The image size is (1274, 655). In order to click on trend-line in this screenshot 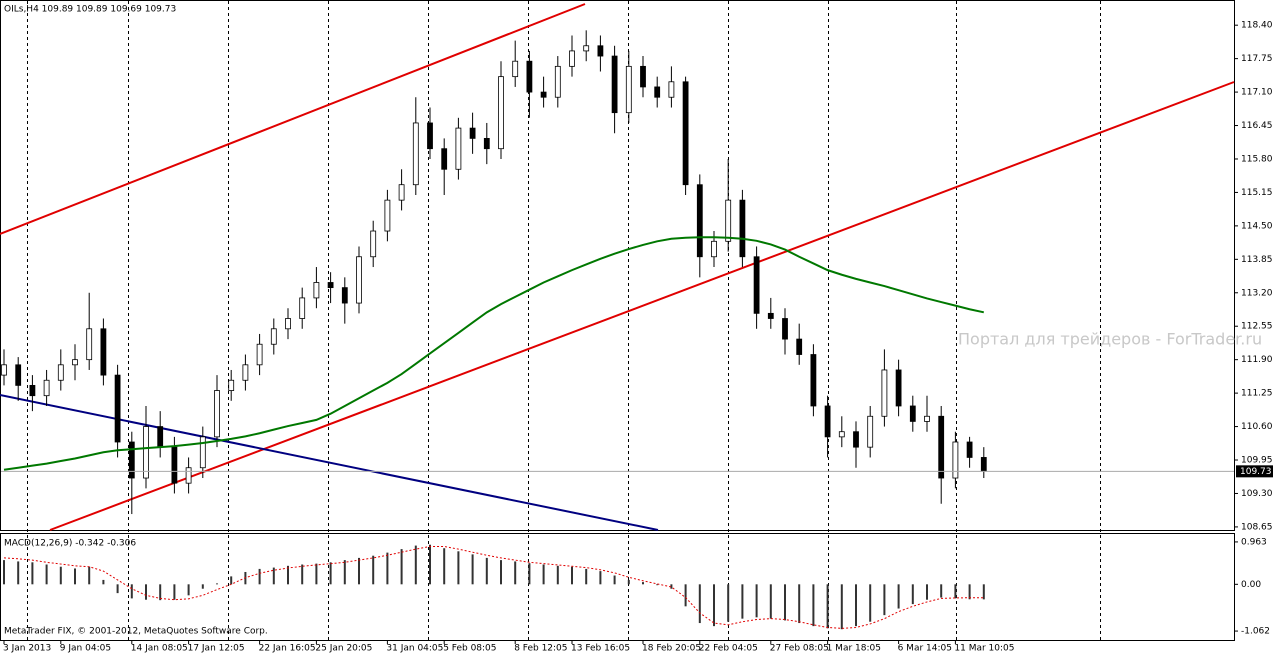, I will do `click(329, 462)`.